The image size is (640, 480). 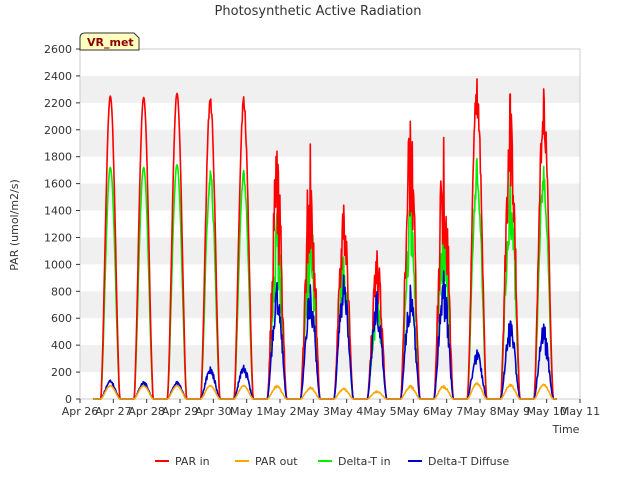 I want to click on x-tick-label: May 6, so click(x=413, y=411).